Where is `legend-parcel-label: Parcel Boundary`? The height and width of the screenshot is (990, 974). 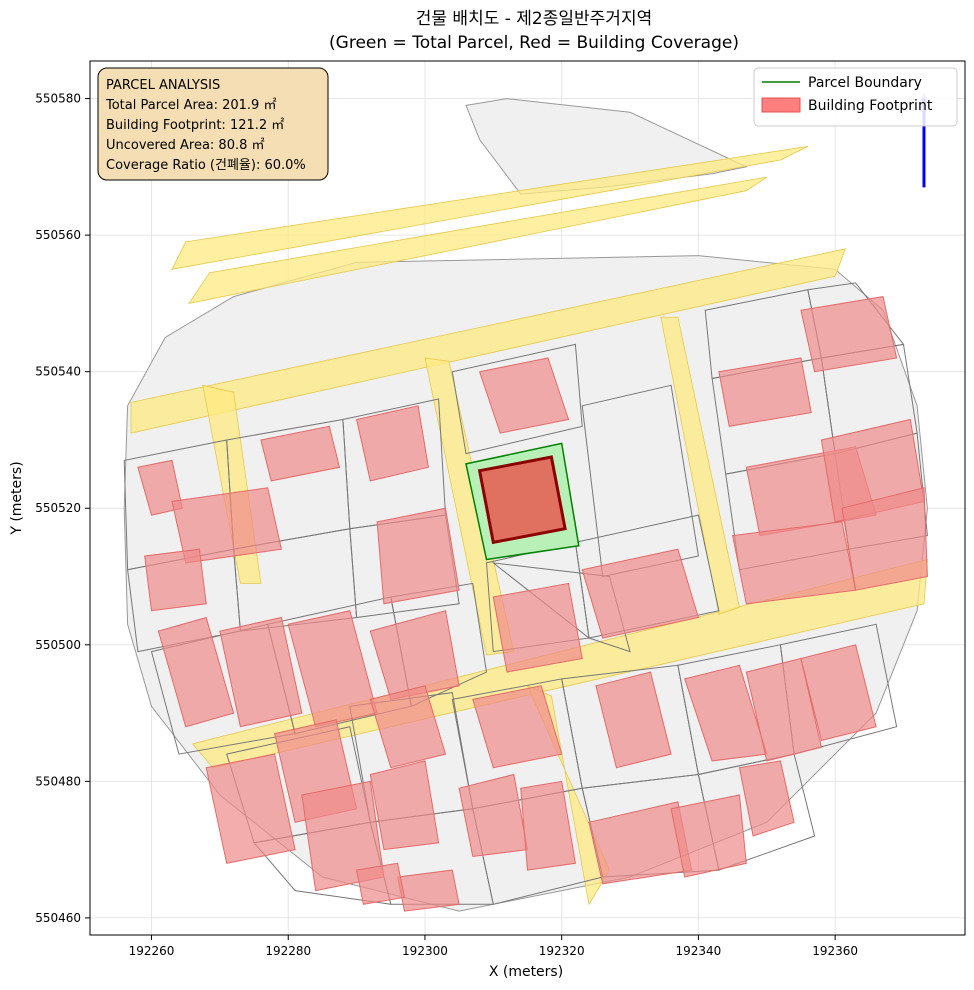 legend-parcel-label: Parcel Boundary is located at coordinates (865, 83).